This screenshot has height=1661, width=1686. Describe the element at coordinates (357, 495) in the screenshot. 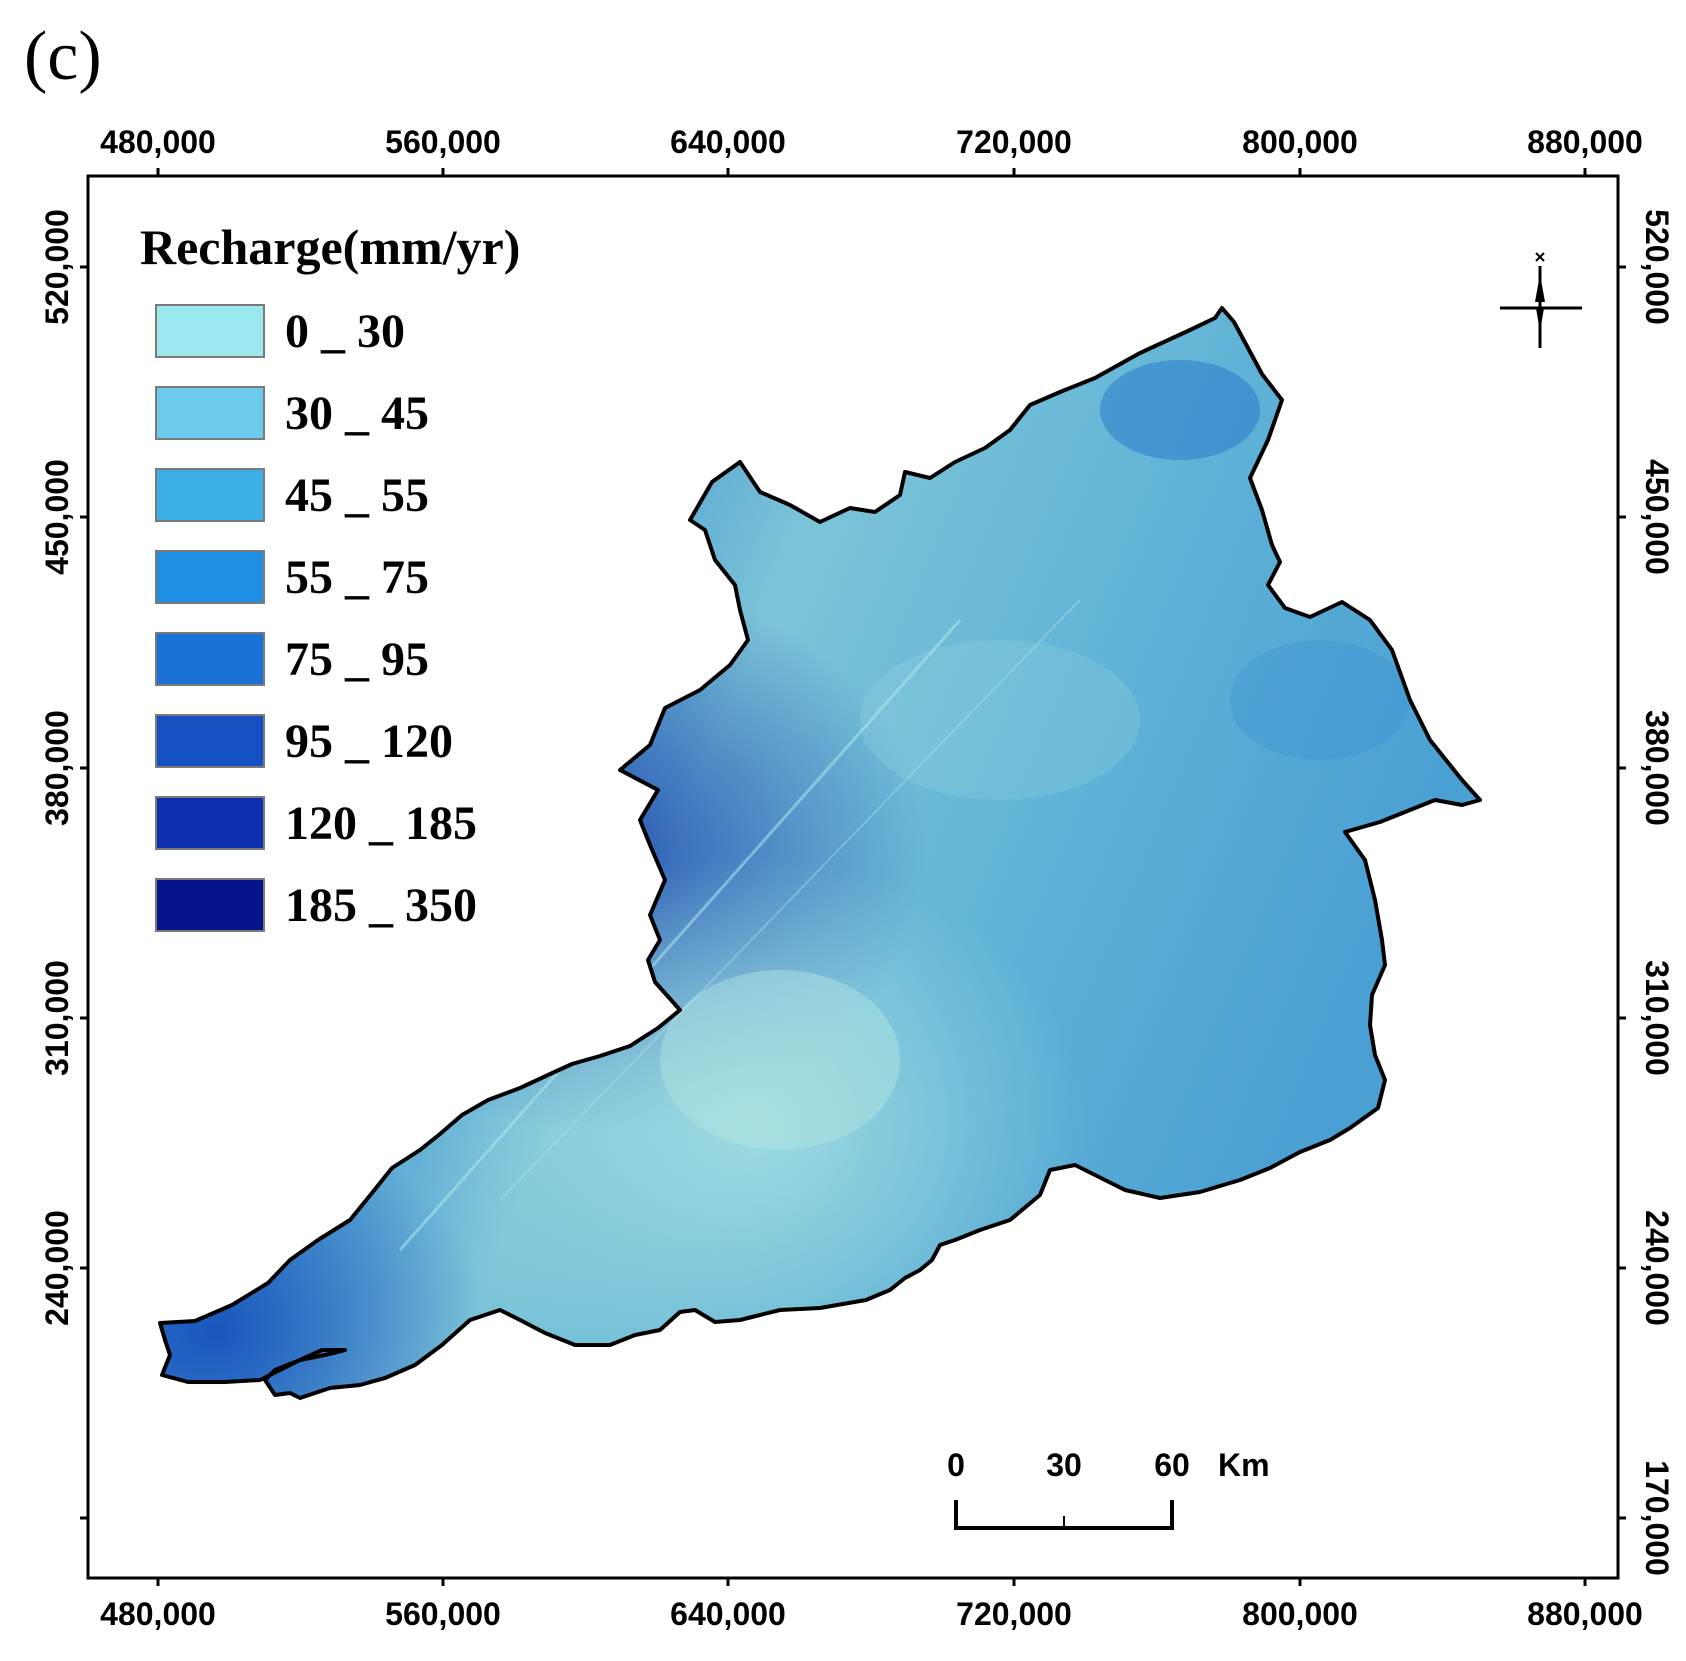

I see `legend-label: 45 _ 55` at that location.